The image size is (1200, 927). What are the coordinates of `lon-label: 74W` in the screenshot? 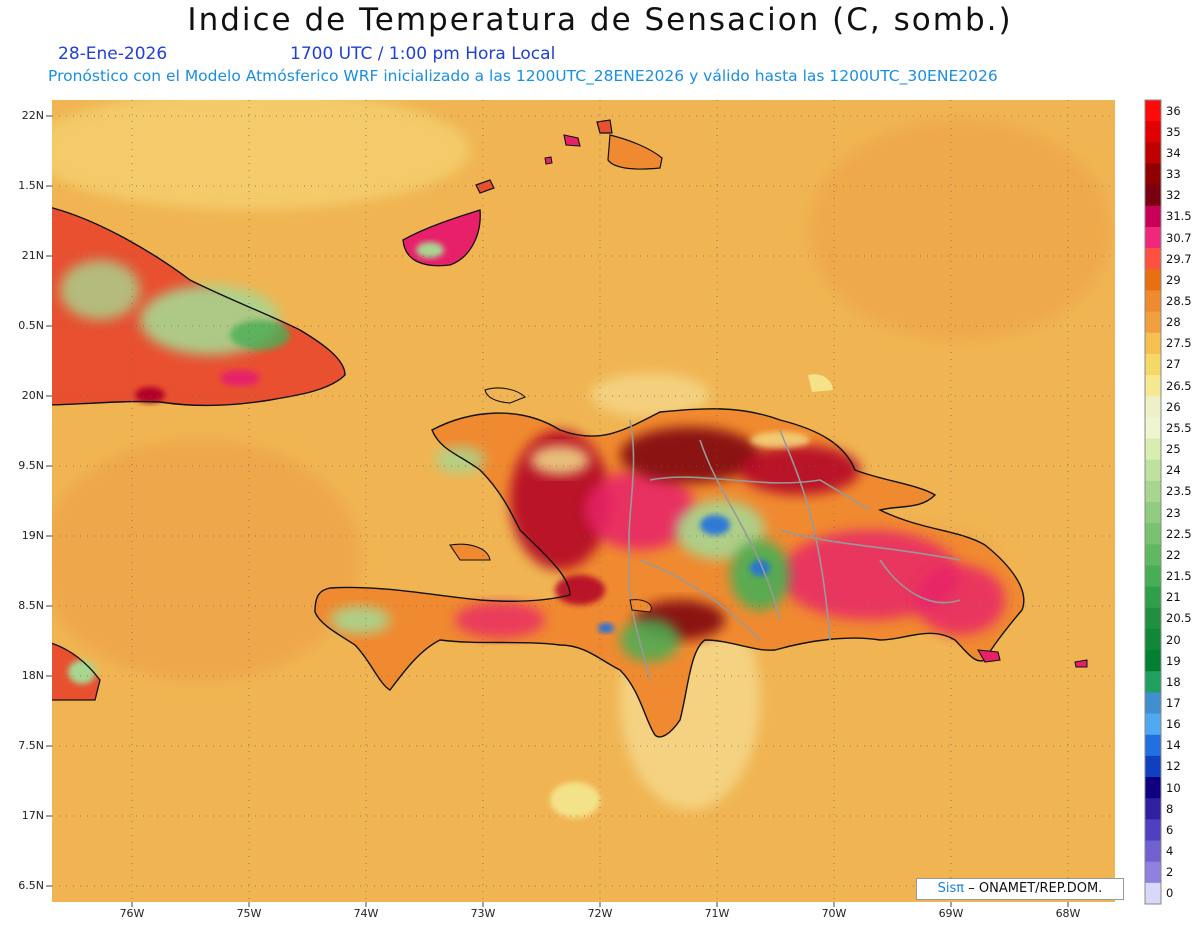 It's located at (366, 913).